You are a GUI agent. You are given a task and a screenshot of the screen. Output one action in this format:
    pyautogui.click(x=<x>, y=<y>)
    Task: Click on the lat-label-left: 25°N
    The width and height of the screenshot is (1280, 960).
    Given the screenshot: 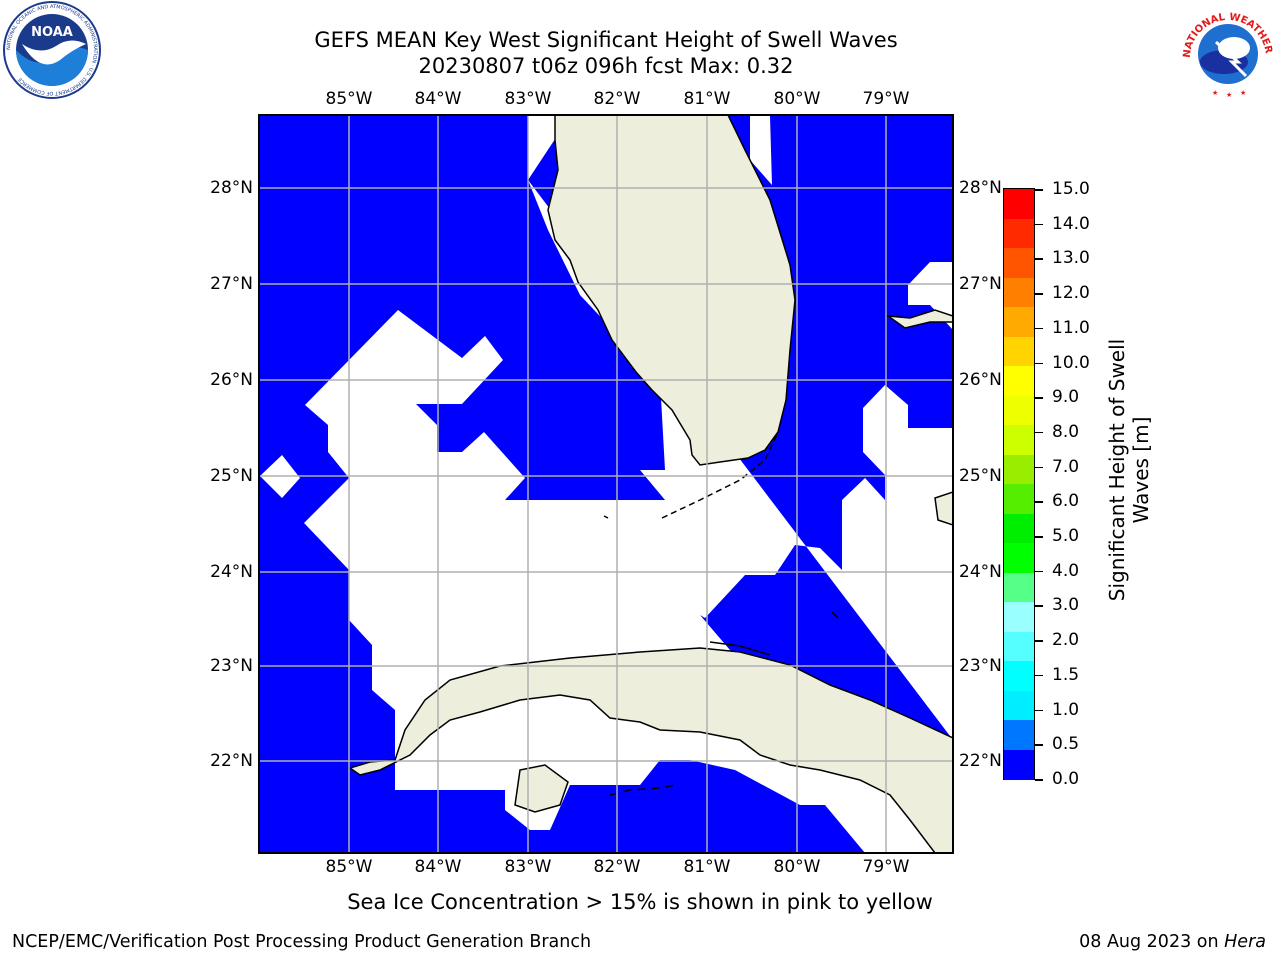 What is the action you would take?
    pyautogui.click(x=231, y=476)
    